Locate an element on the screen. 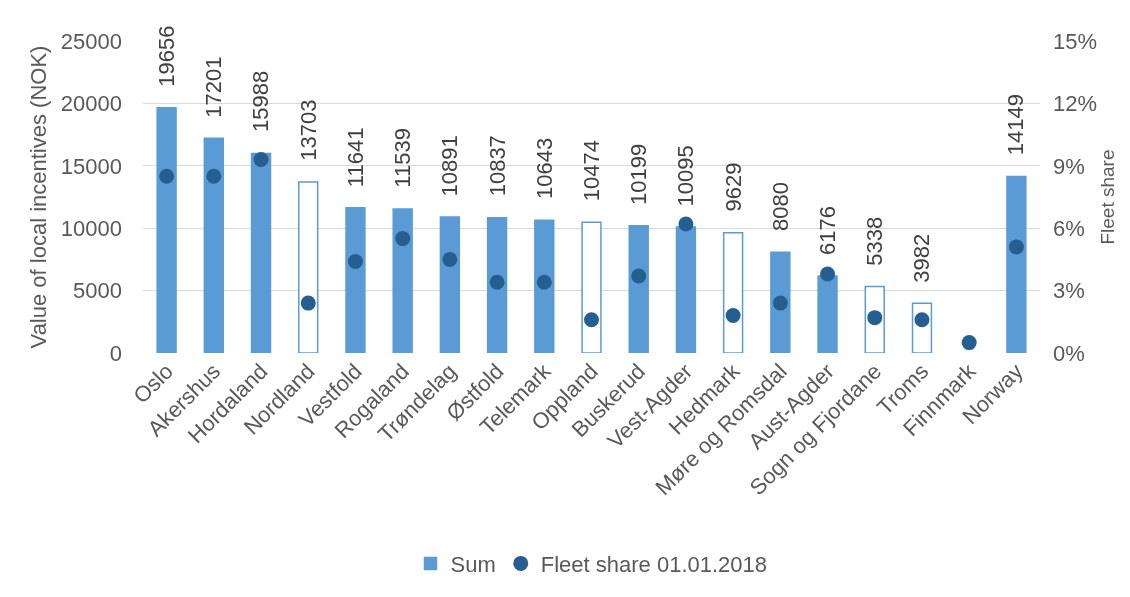  y-tick-label: 0 is located at coordinates (115, 353).